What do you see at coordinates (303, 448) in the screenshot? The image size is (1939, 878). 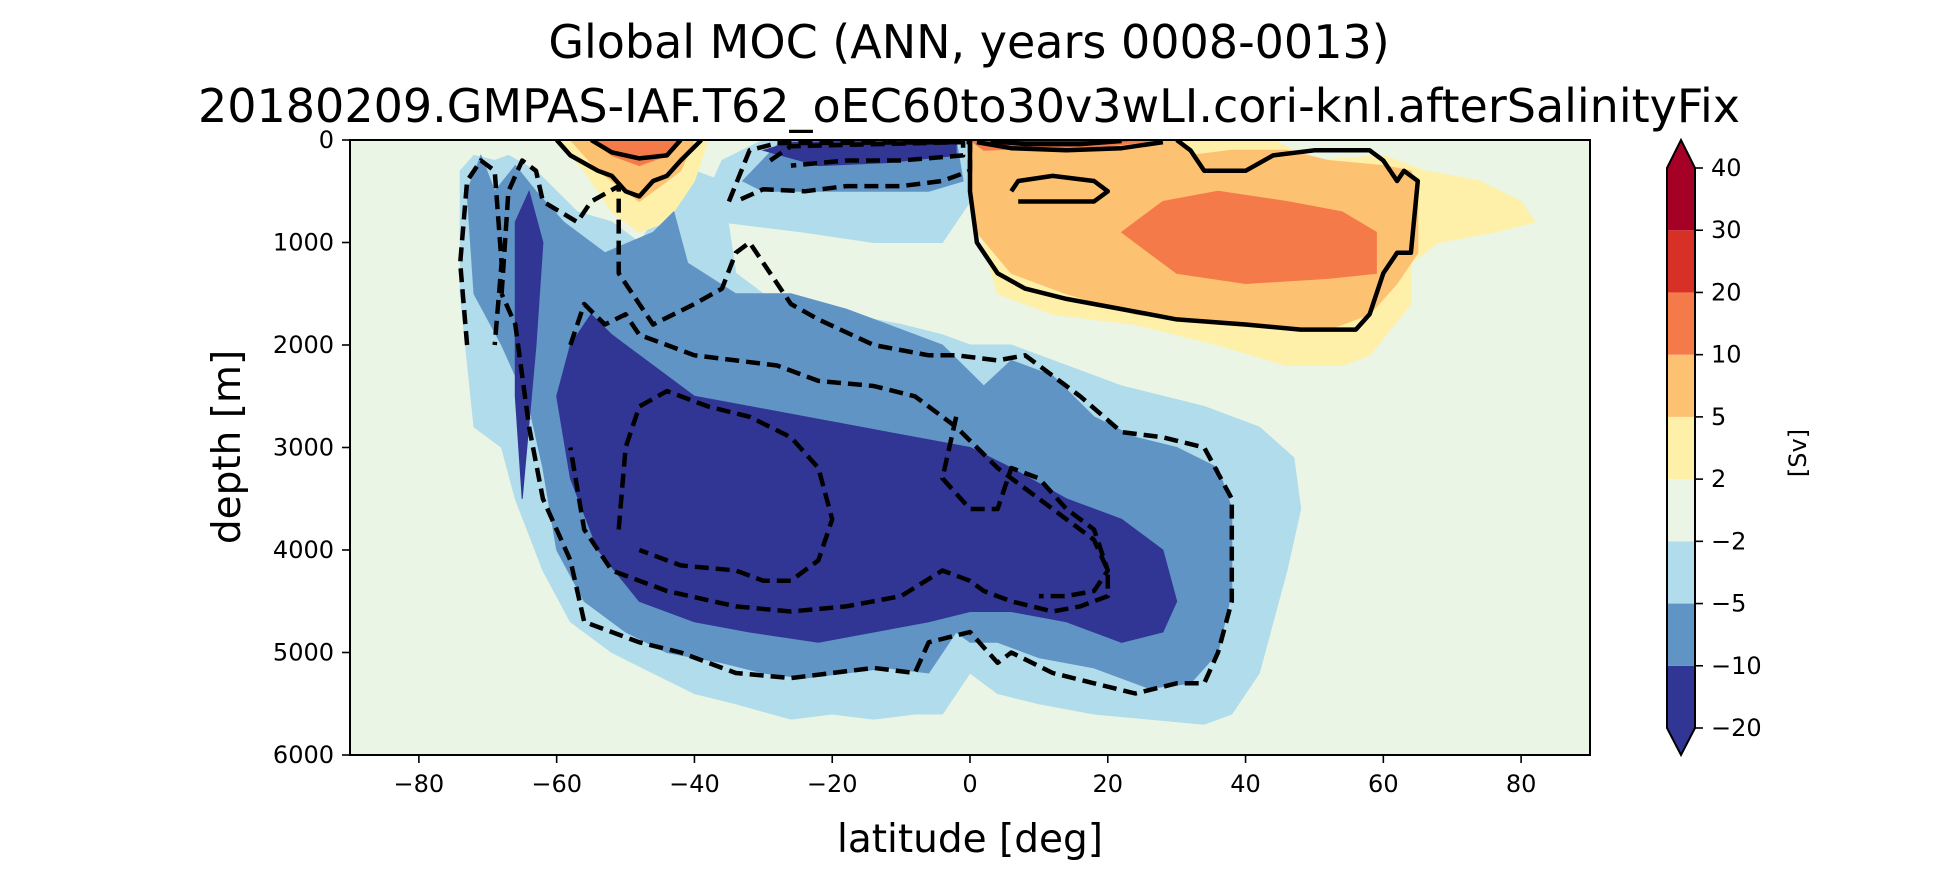 I see `y-tick-label: 3000` at bounding box center [303, 448].